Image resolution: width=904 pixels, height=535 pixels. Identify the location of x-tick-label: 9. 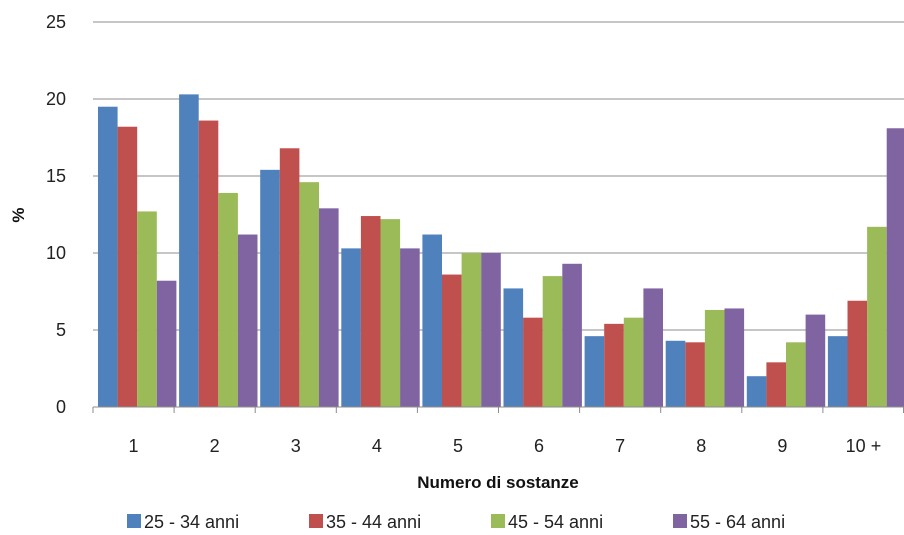
(782, 446).